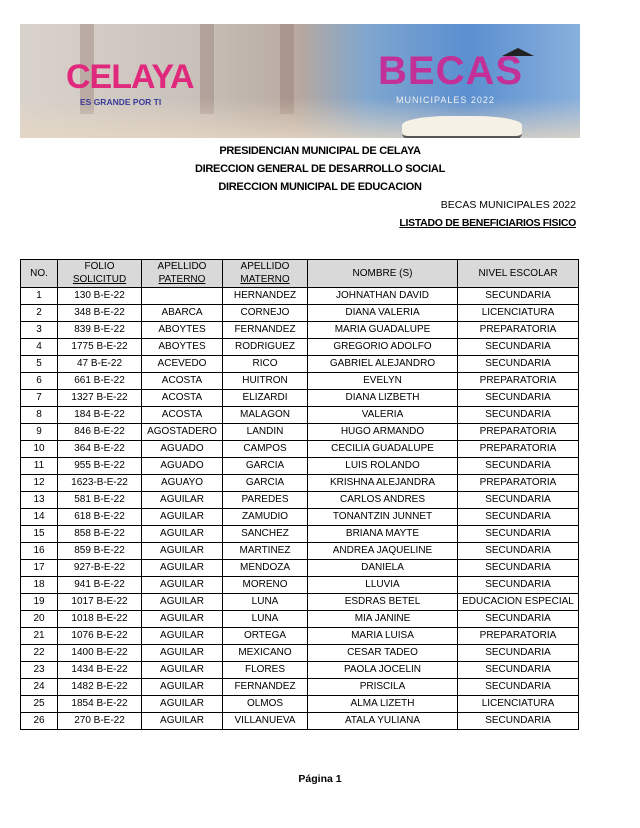  Describe the element at coordinates (99, 381) in the screenshot. I see `col-folio-cell: 661 B-E-22` at that location.